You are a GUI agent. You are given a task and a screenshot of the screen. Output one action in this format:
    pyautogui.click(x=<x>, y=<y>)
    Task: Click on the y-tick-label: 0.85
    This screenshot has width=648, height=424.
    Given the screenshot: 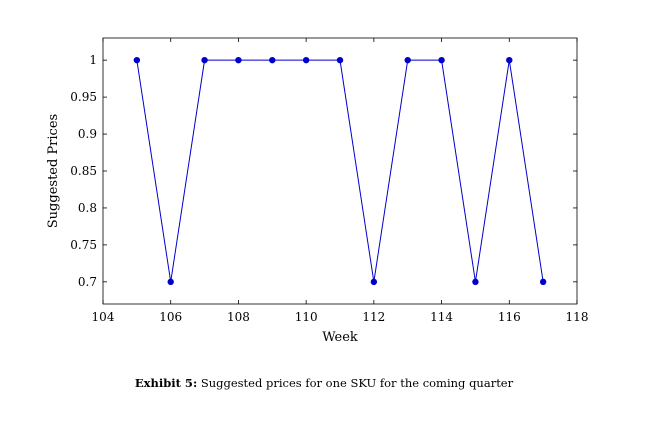 What is the action you would take?
    pyautogui.click(x=83, y=171)
    